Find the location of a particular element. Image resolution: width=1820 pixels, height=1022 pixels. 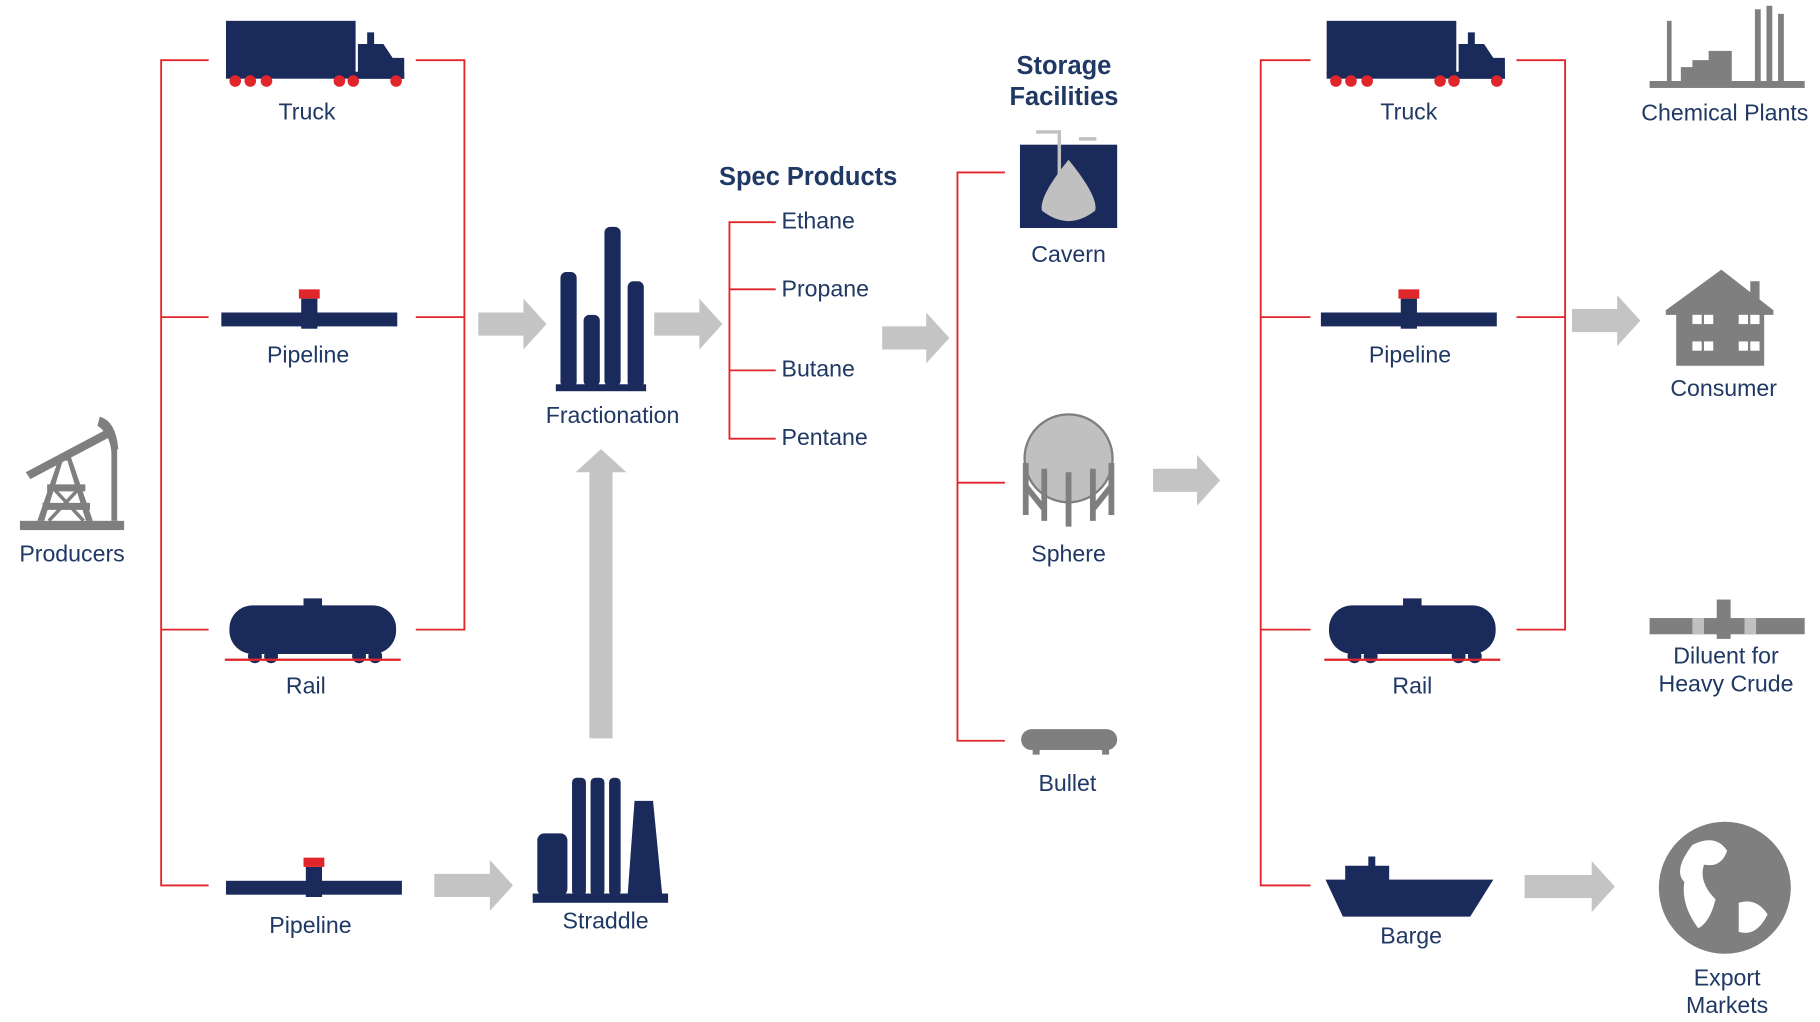

globe-icon is located at coordinates (1724, 887).